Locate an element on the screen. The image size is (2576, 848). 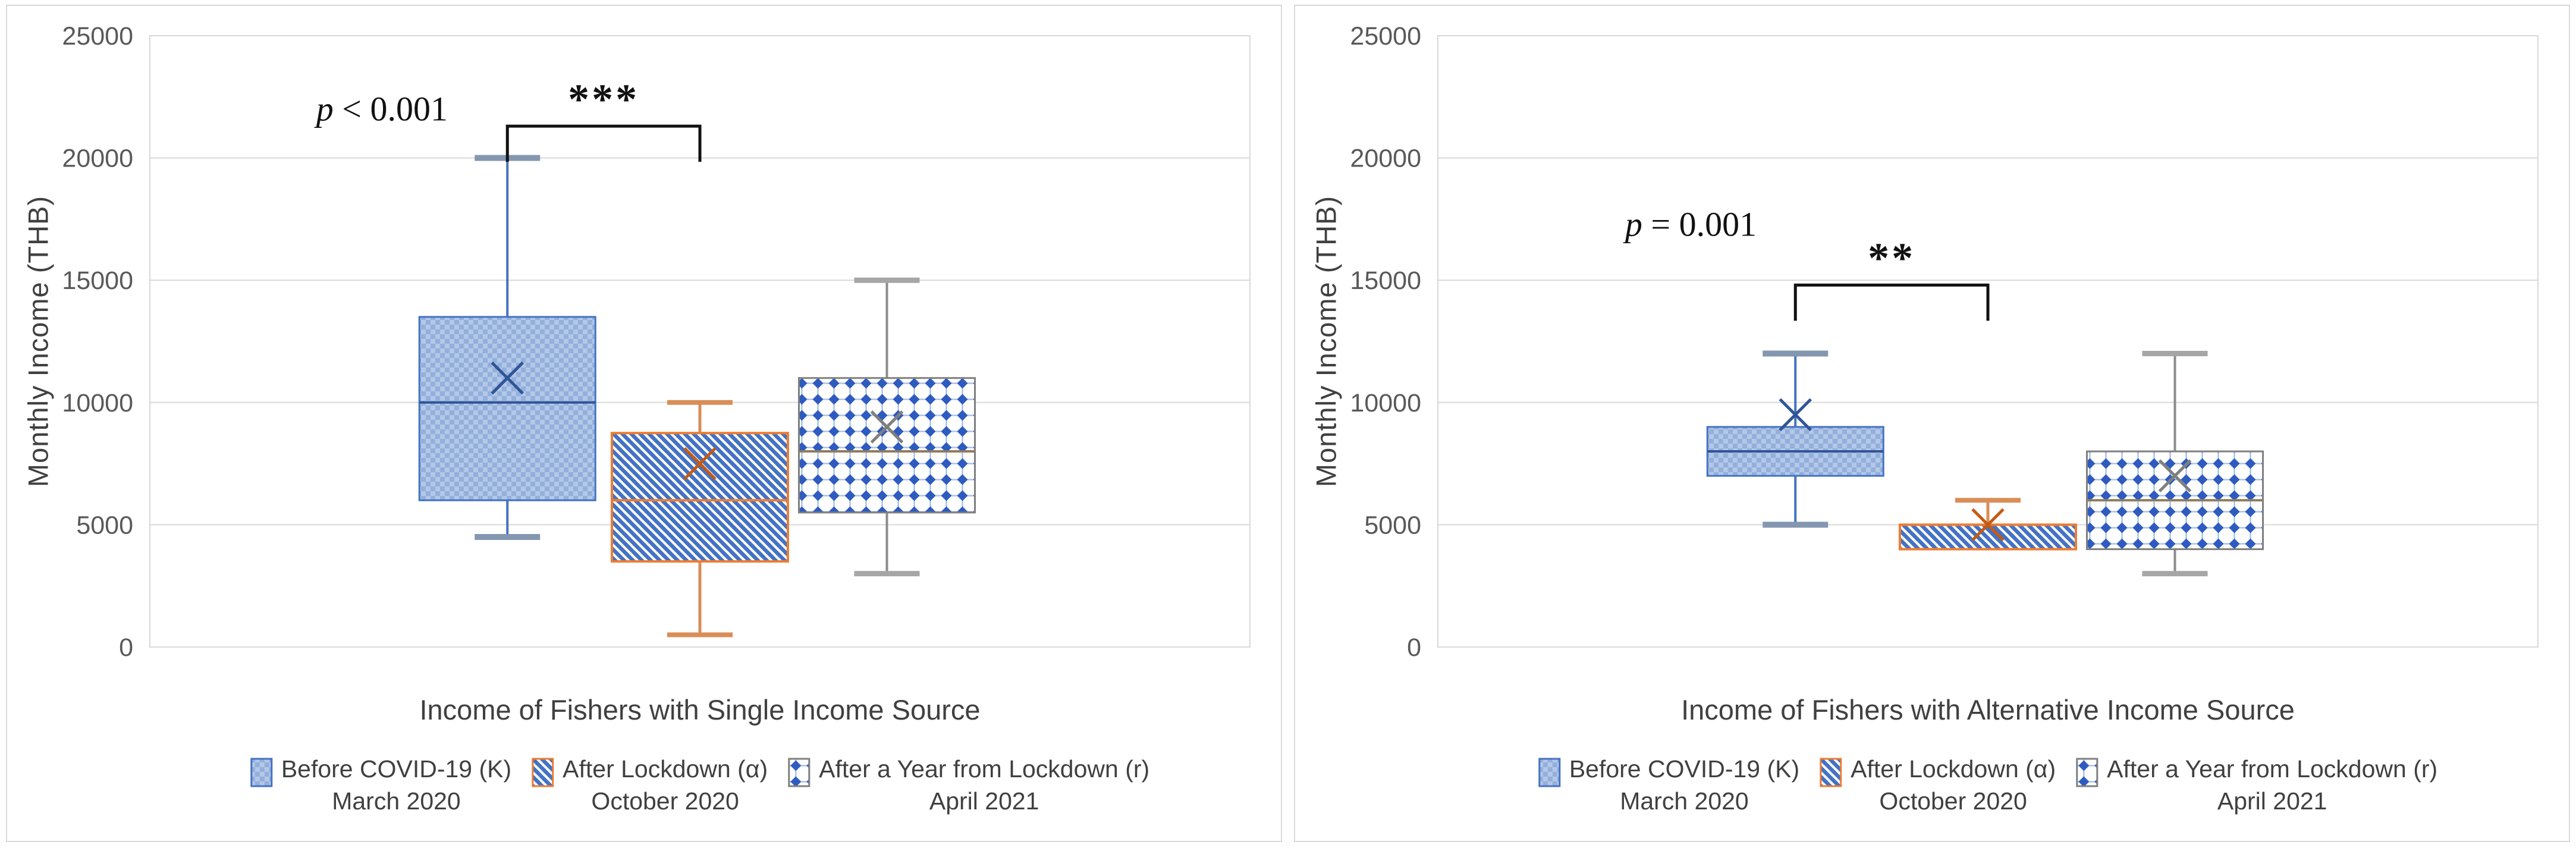
p-value-label: p < 0.001 is located at coordinates (382, 109).